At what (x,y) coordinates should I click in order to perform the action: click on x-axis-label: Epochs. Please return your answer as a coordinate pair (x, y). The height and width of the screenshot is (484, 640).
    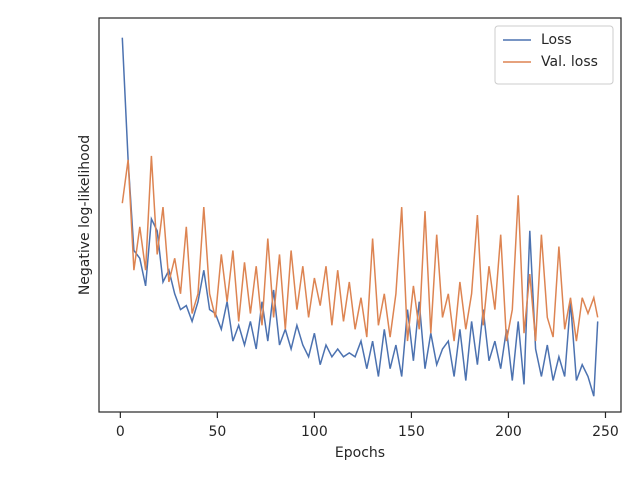
    Looking at the image, I should click on (360, 453).